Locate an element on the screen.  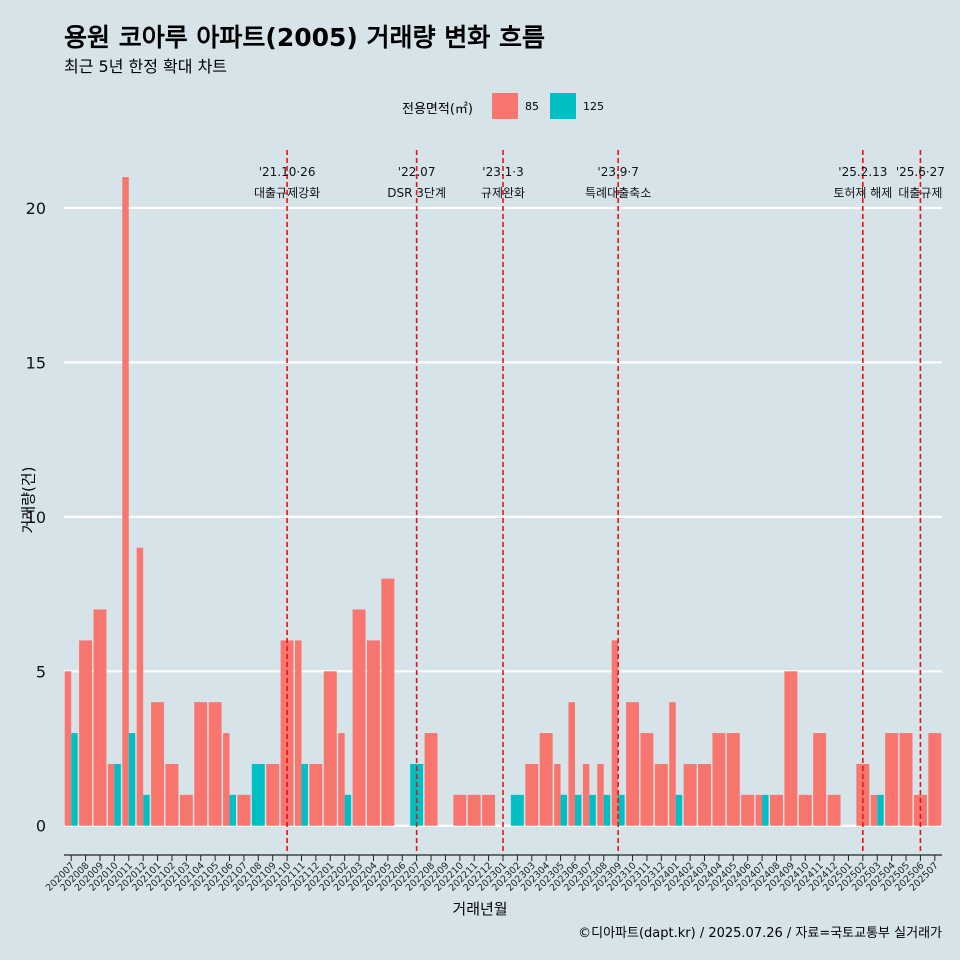
event-label: 규제완화 is located at coordinates (503, 193).